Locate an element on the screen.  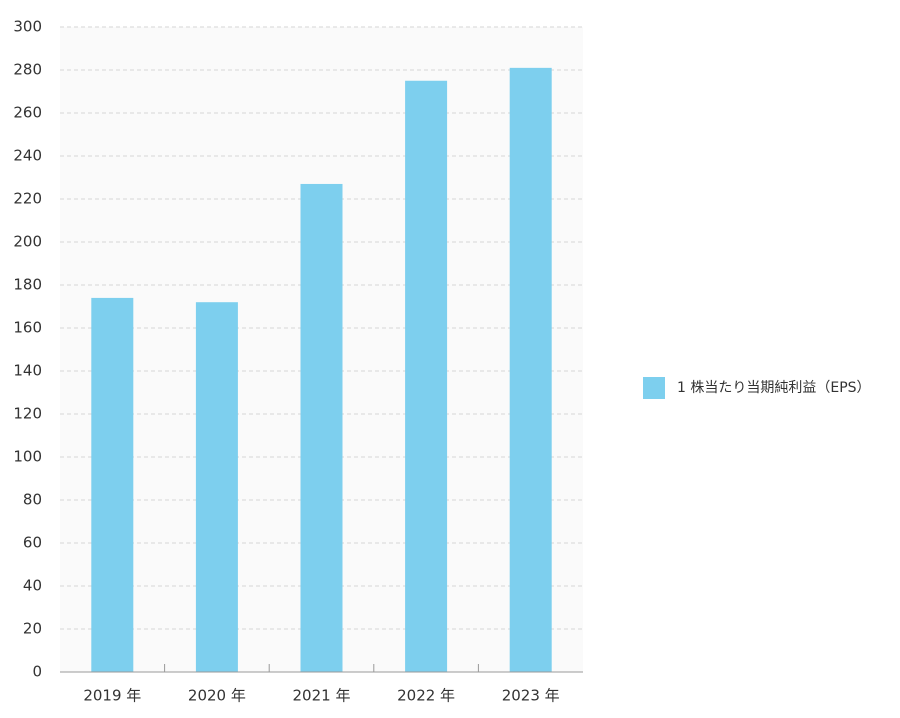
y-tick-label: 20 is located at coordinates (32, 629).